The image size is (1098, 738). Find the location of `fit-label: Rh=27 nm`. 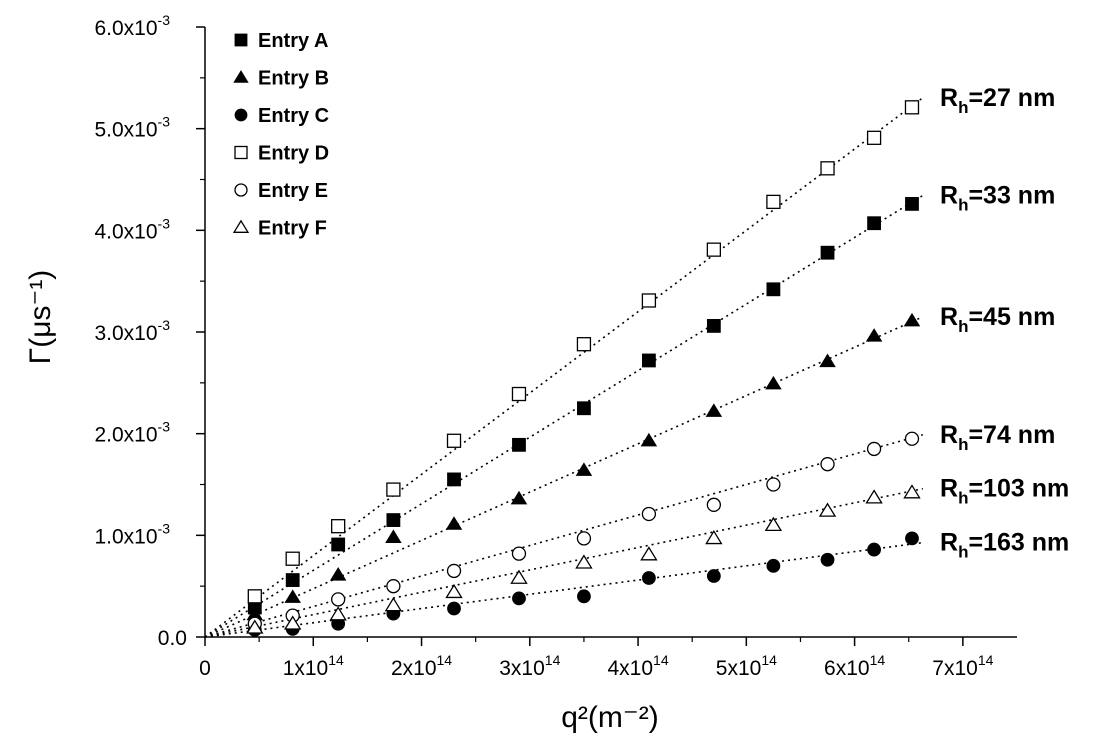

fit-label: Rh=27 nm is located at coordinates (997, 100).